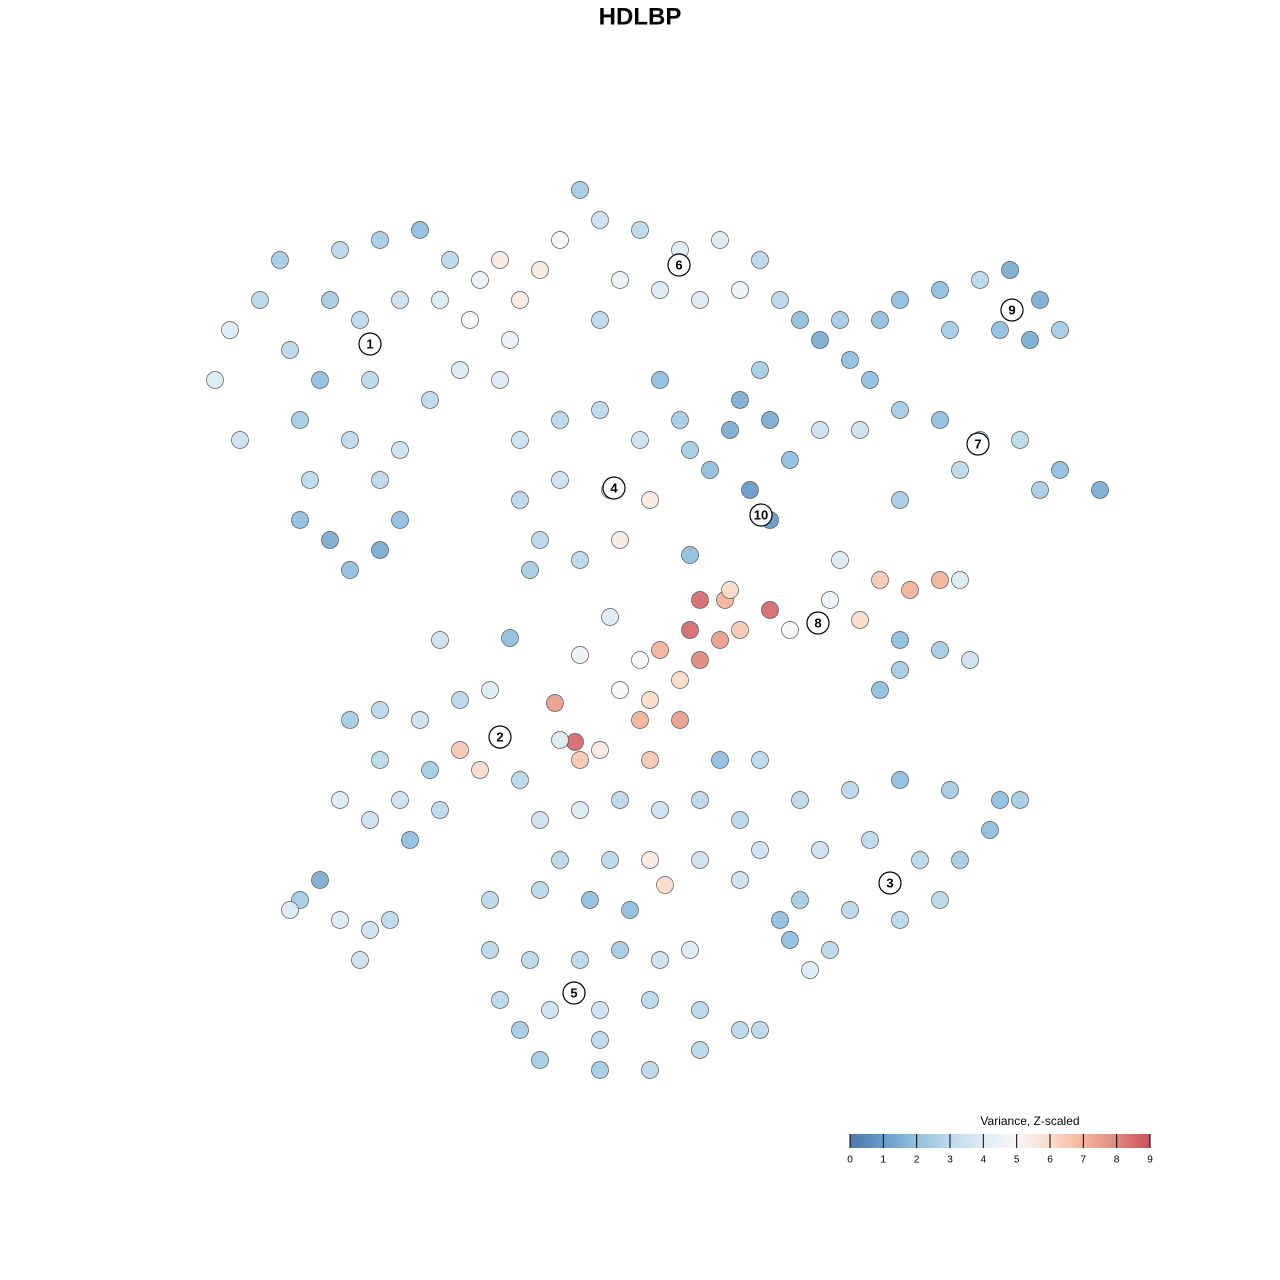 The image size is (1280, 1280). I want to click on cluster-label: 4, so click(614, 487).